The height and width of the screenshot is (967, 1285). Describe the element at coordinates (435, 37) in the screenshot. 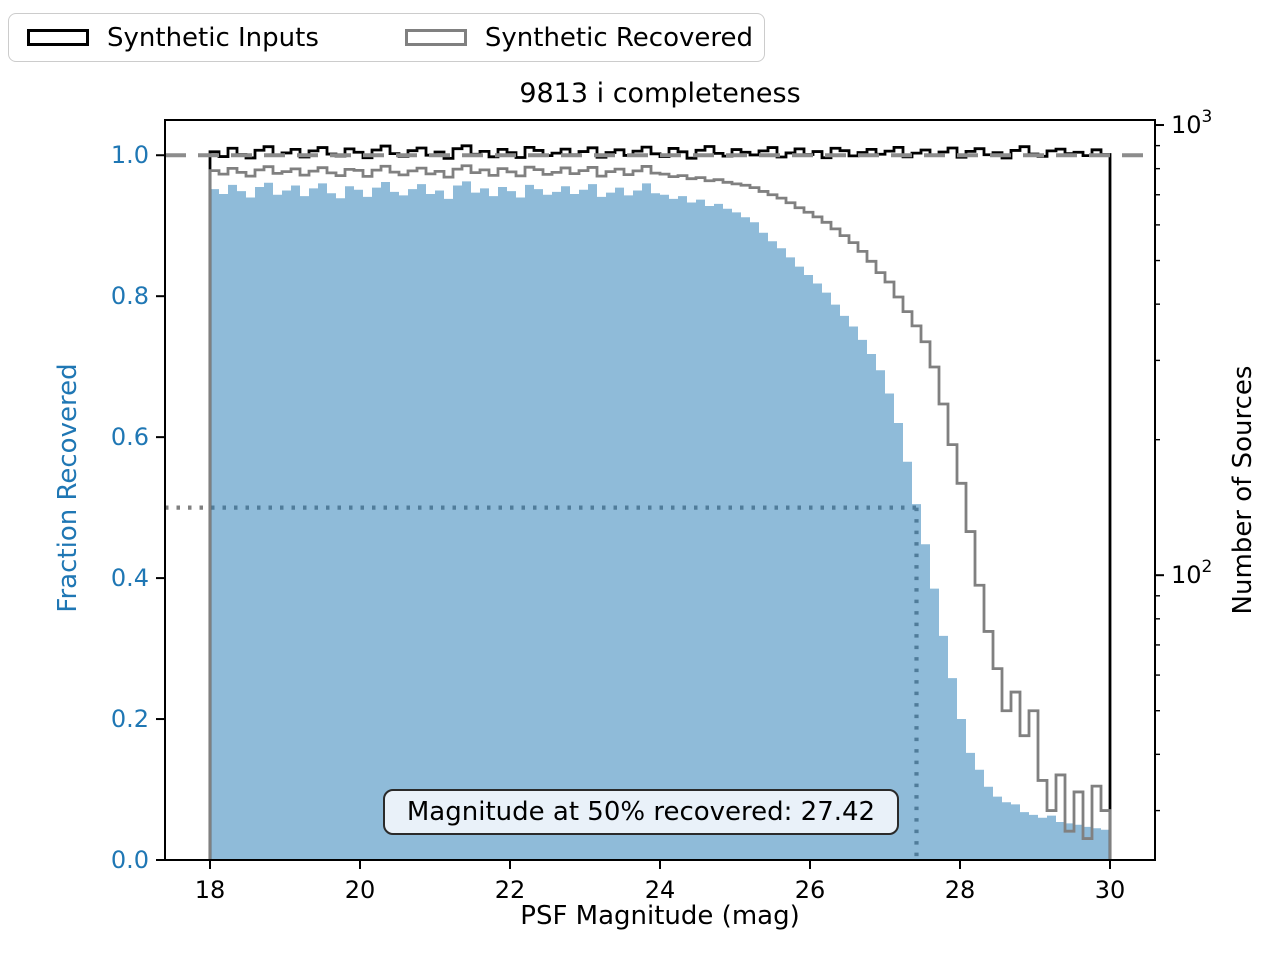

I see `synthetic-recovered-swatch-icon` at that location.